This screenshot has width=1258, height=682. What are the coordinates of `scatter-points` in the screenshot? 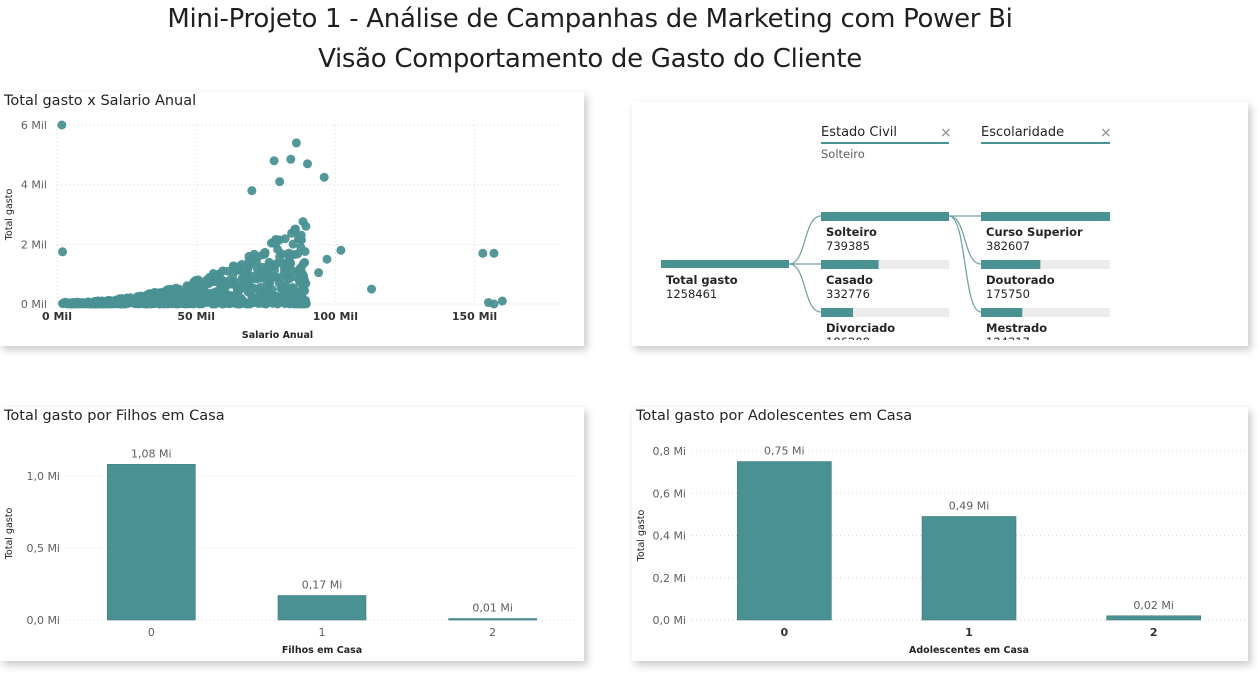 It's located at (282, 214).